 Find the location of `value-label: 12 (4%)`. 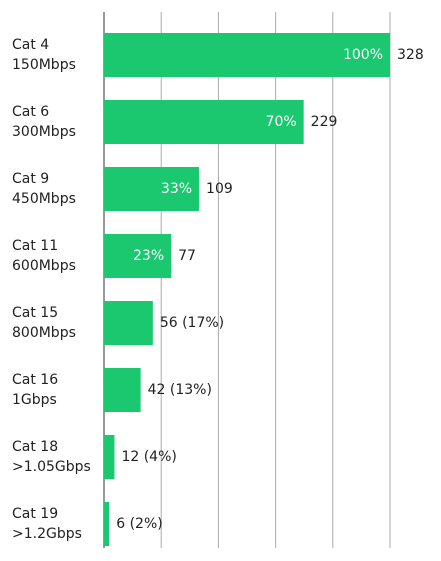

value-label: 12 (4%) is located at coordinates (148, 457).